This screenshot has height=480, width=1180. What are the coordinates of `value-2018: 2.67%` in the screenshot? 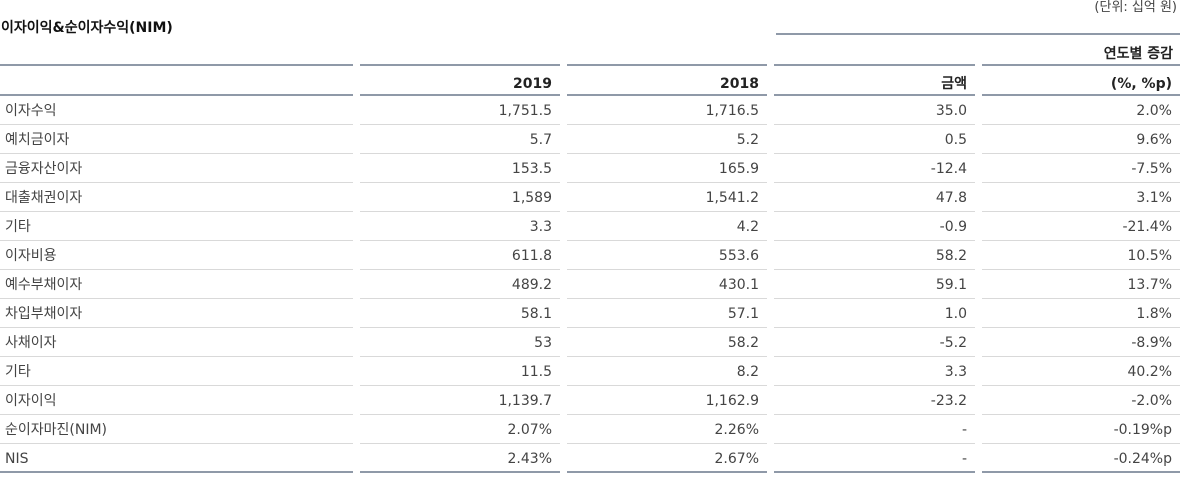 It's located at (667, 458).